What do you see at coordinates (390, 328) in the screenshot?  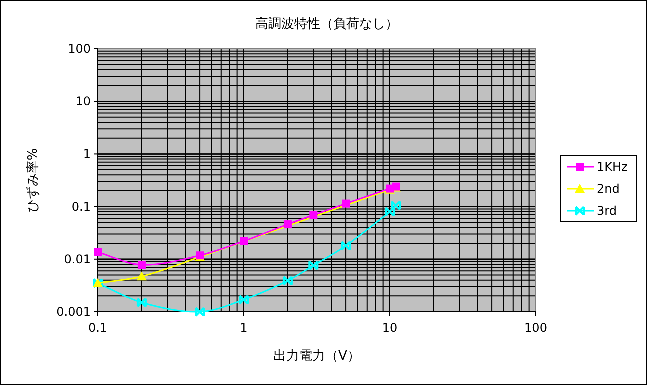 I see `x-tick-label: 10` at bounding box center [390, 328].